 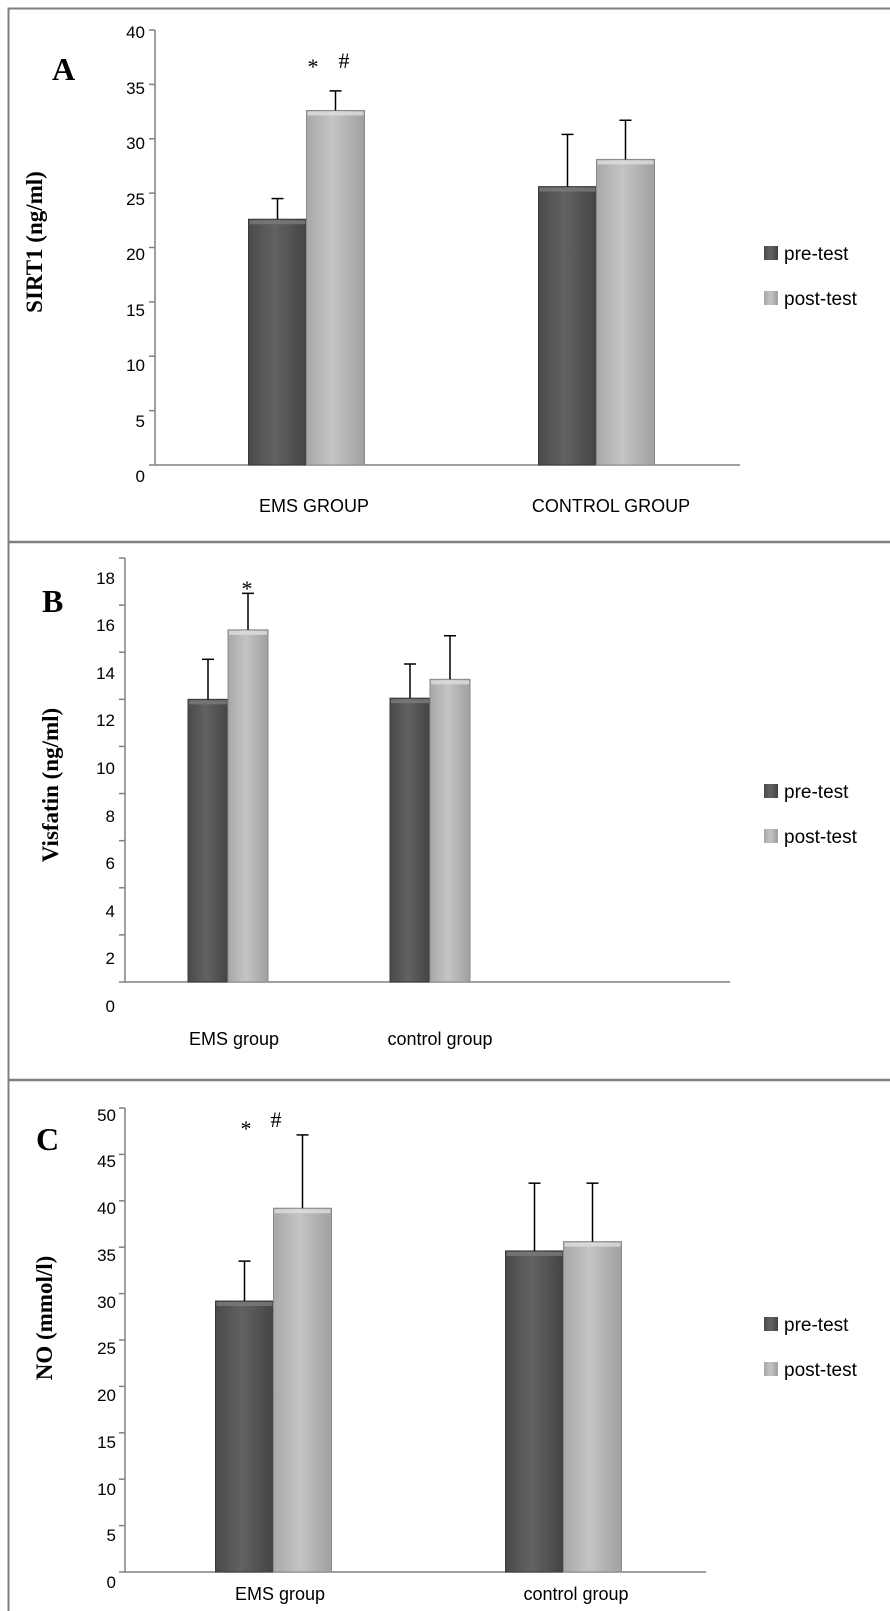 What do you see at coordinates (110, 911) in the screenshot?
I see `y-tick-label: 4` at bounding box center [110, 911].